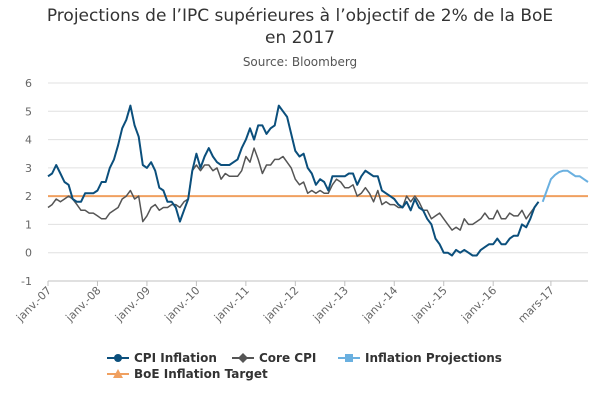 The height and width of the screenshot is (400, 600). I want to click on x-tick-label: janv.-09, so click(132, 304).